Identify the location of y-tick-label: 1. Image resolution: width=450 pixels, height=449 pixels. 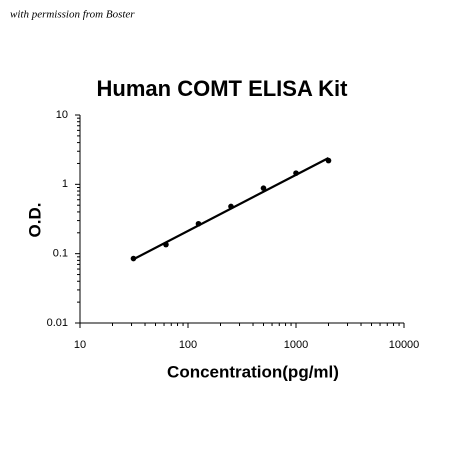
(65, 184).